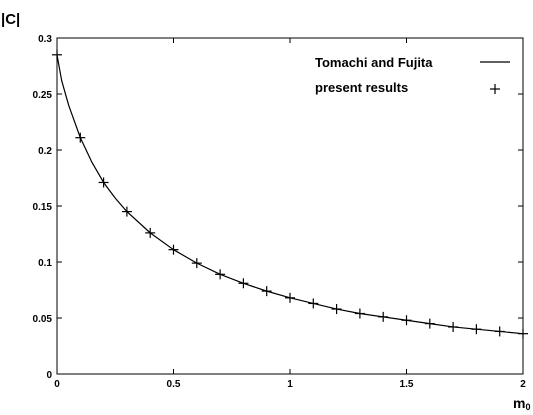  I want to click on x-axis-label: m0, so click(521, 403).